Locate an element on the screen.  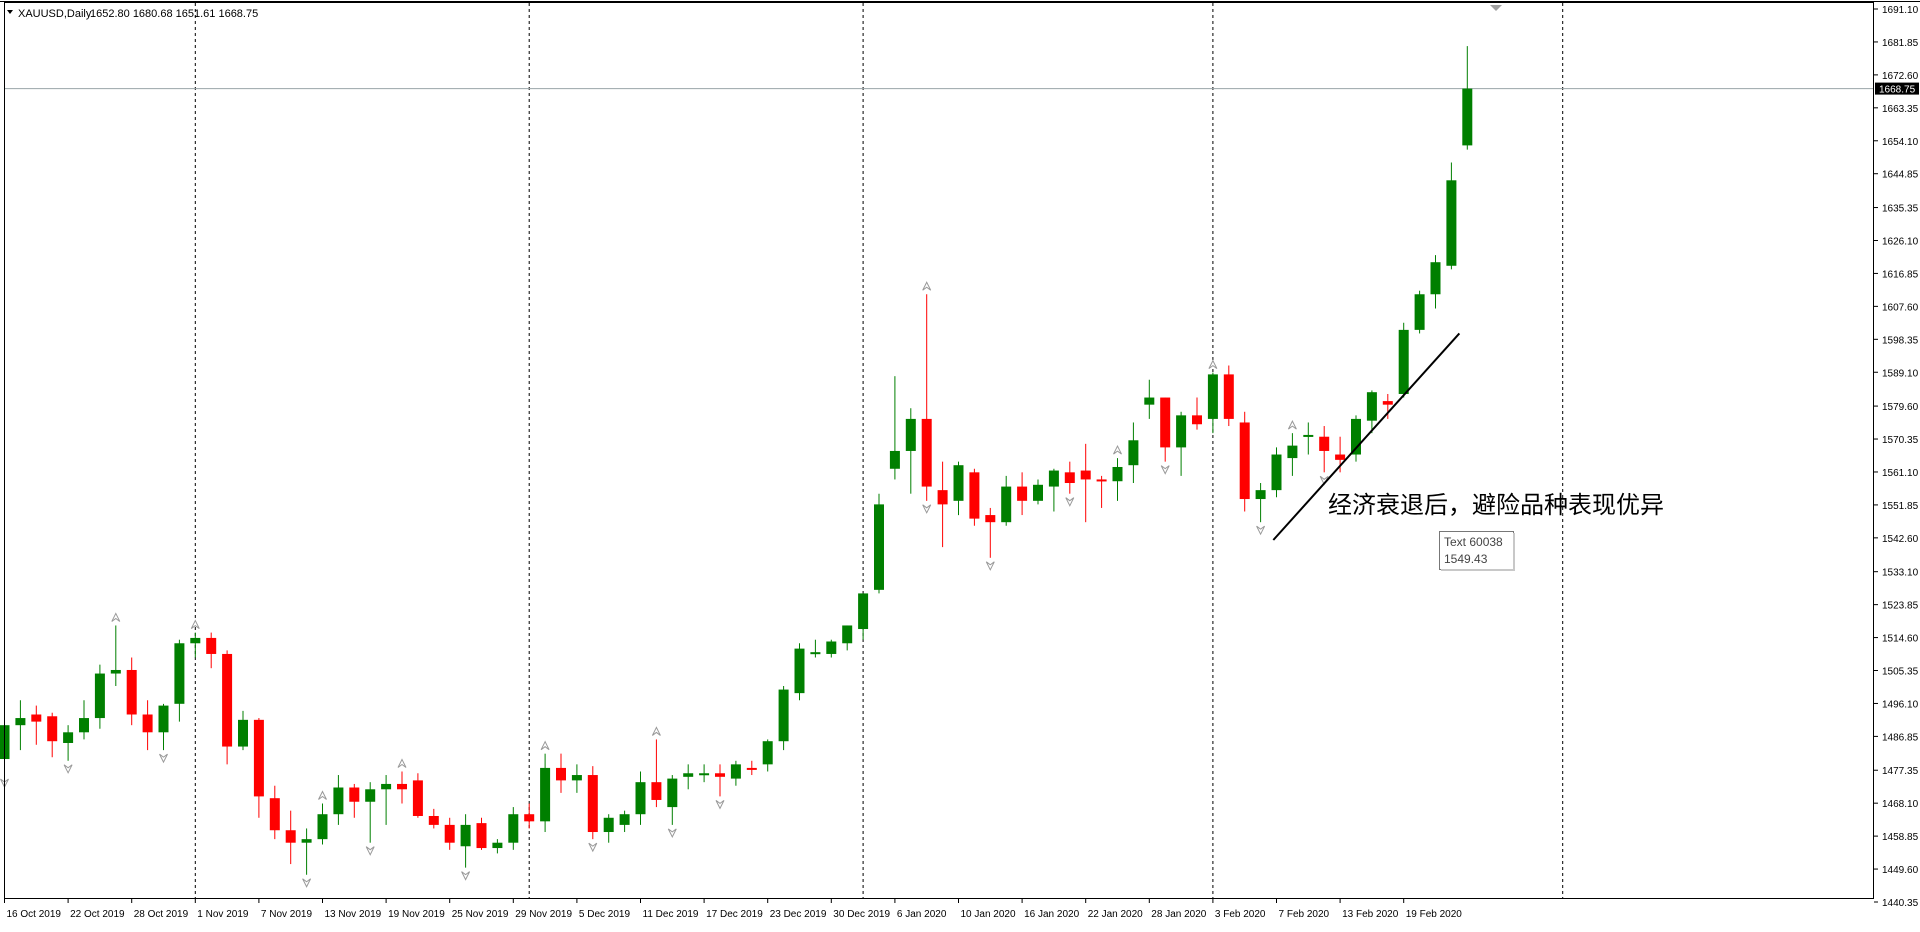
y-tick-label: 1542.60 is located at coordinates (1900, 539).